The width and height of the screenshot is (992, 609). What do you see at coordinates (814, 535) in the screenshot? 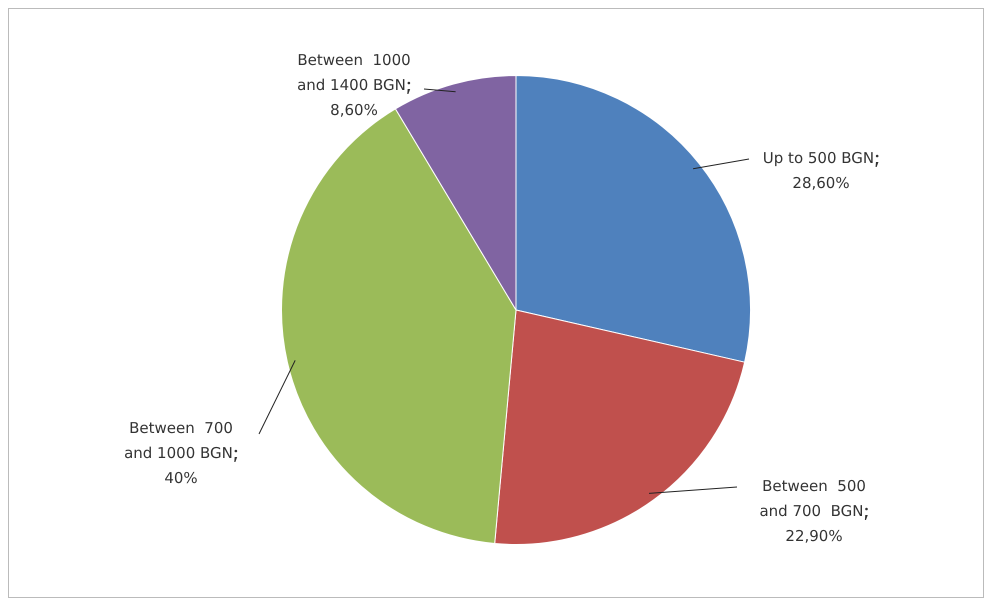
I see `data-label: 22,90%` at bounding box center [814, 535].